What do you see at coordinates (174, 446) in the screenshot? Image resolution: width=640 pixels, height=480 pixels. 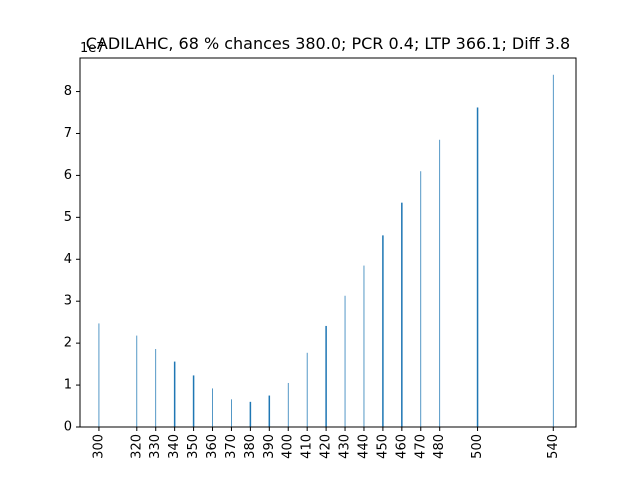 I see `x-tick-label: 340` at bounding box center [174, 446].